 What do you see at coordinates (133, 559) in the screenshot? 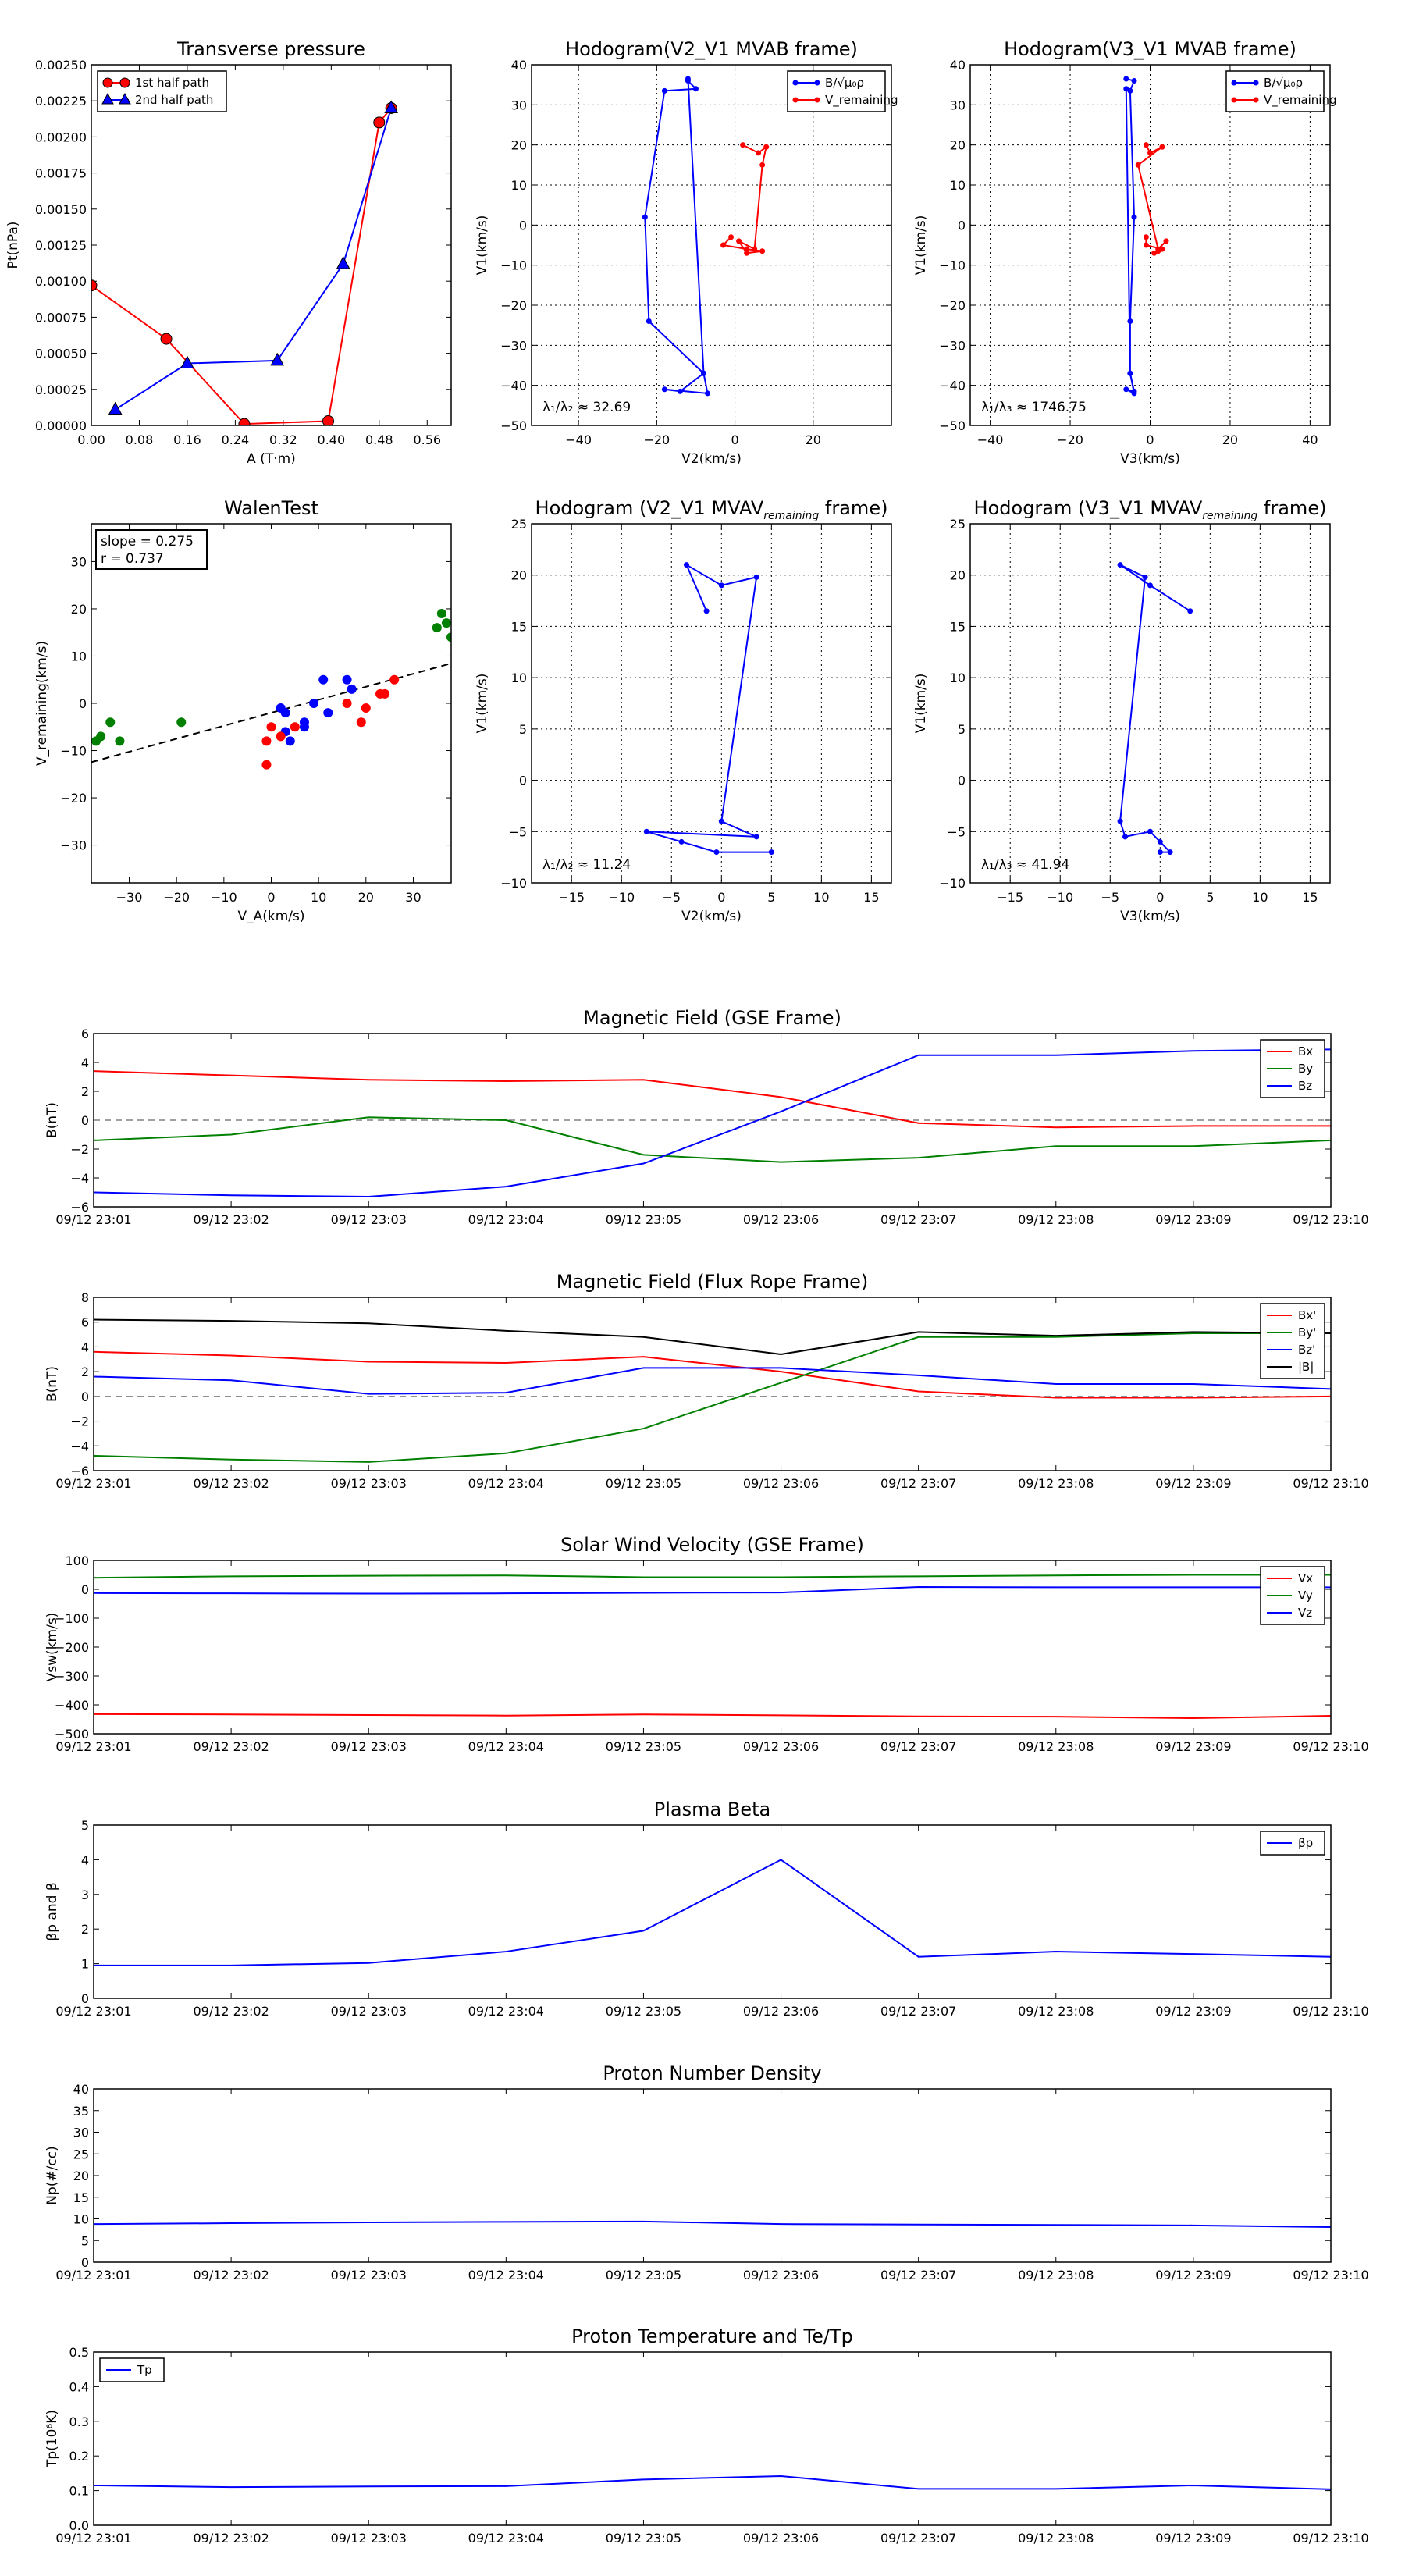
I see `stats-text: r = 0.737` at bounding box center [133, 559].